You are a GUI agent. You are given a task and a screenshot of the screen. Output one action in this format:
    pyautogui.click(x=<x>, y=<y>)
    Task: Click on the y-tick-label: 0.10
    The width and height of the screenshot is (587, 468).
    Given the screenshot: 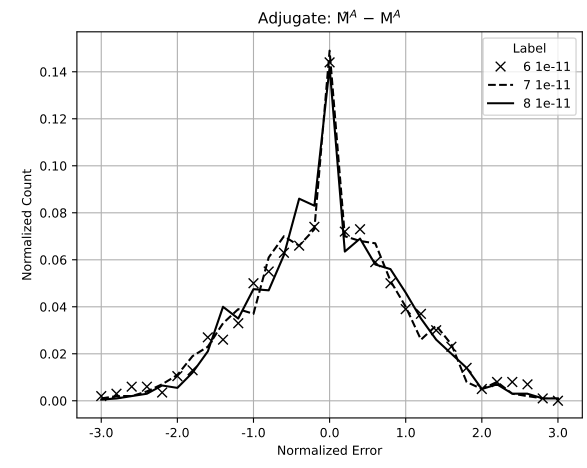 What is the action you would take?
    pyautogui.click(x=53, y=166)
    